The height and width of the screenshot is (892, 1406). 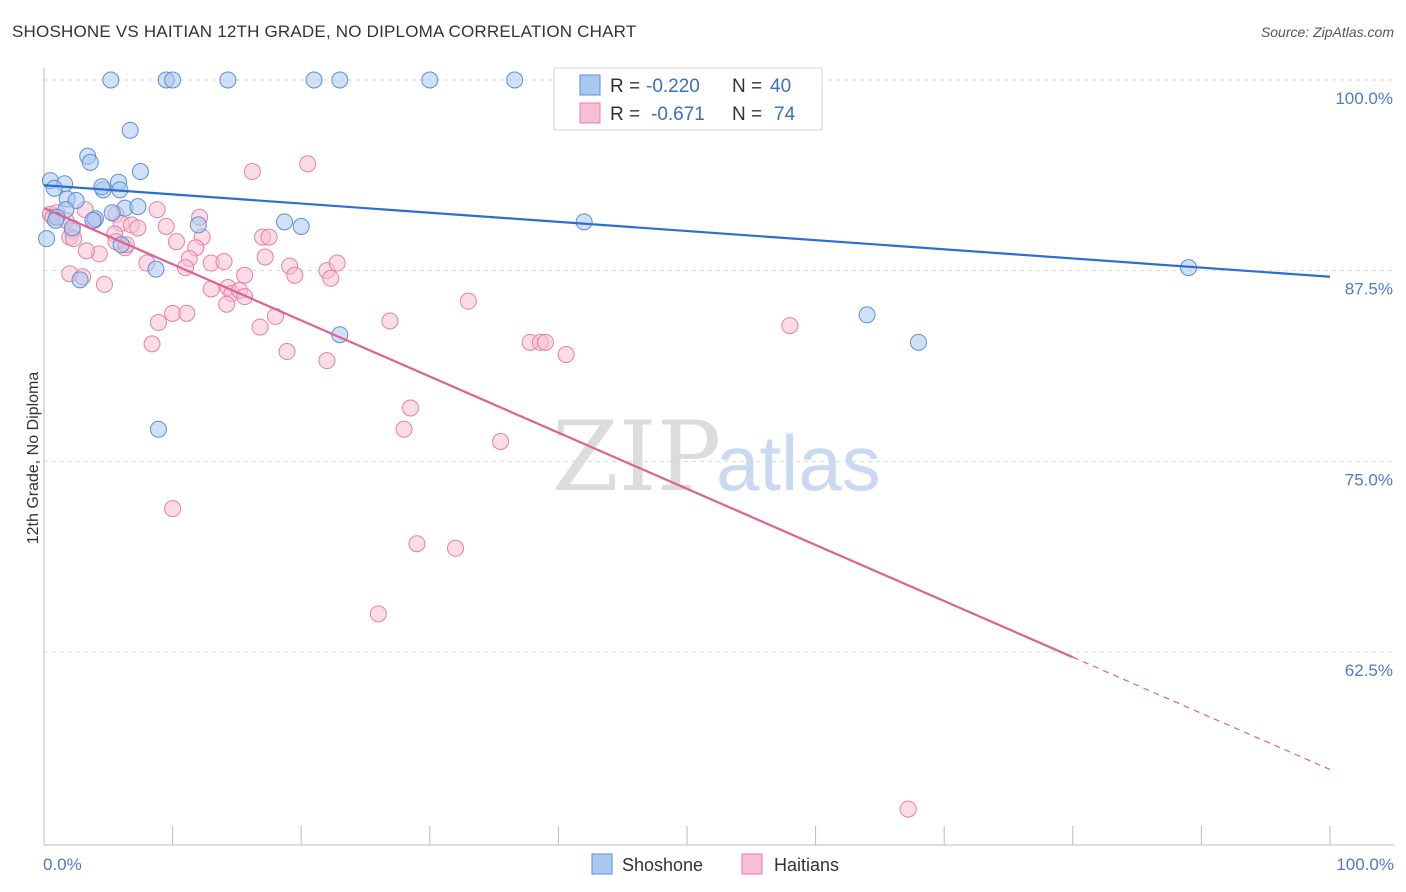 What do you see at coordinates (780, 86) in the screenshot?
I see `legend-n-value-1: 40` at bounding box center [780, 86].